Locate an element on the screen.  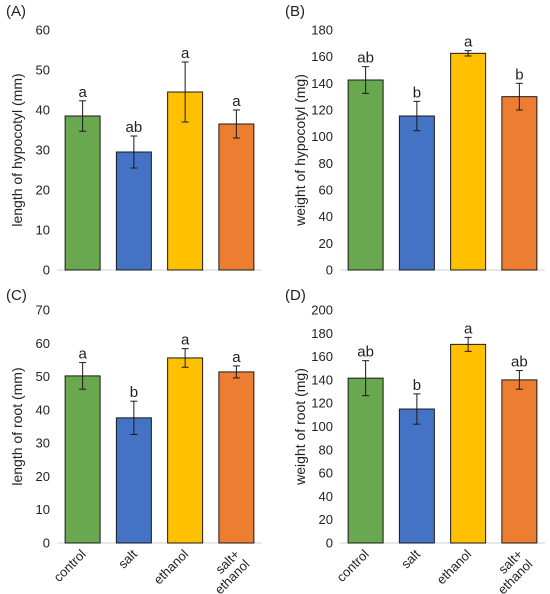
panel-label: (D) is located at coordinates (295, 295).